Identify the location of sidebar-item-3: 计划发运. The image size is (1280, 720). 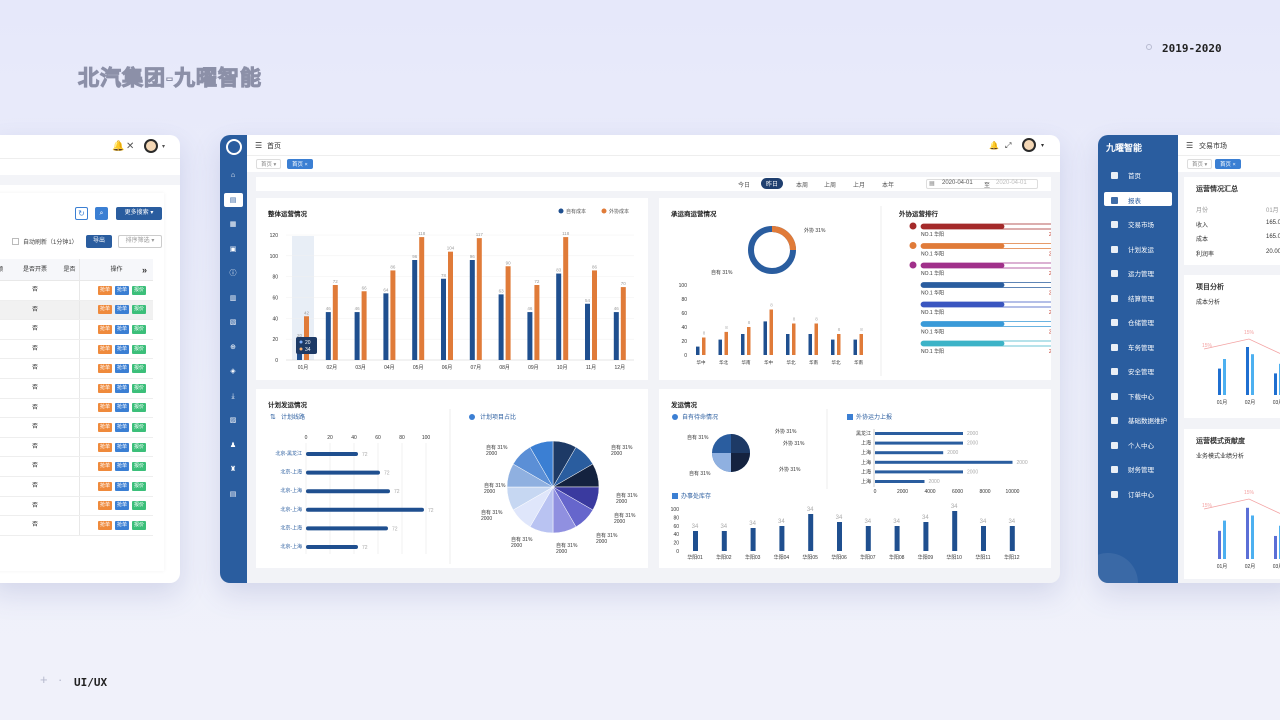
(1141, 250).